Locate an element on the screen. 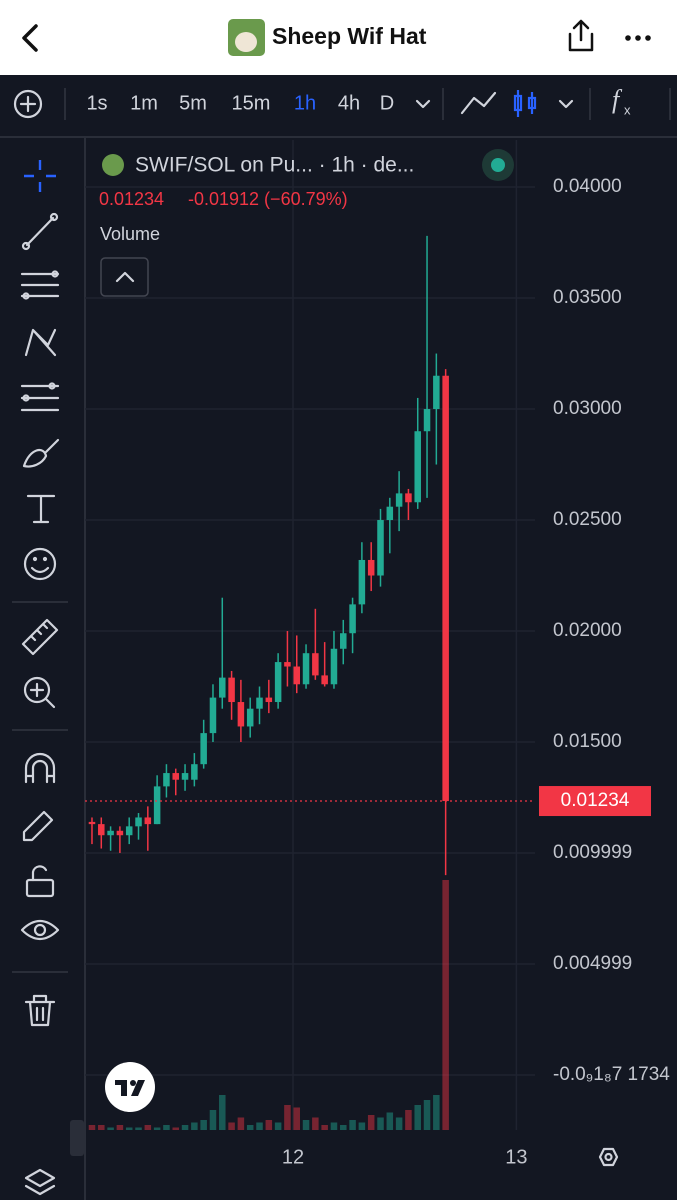  layers-button is located at coordinates (40, 1182).